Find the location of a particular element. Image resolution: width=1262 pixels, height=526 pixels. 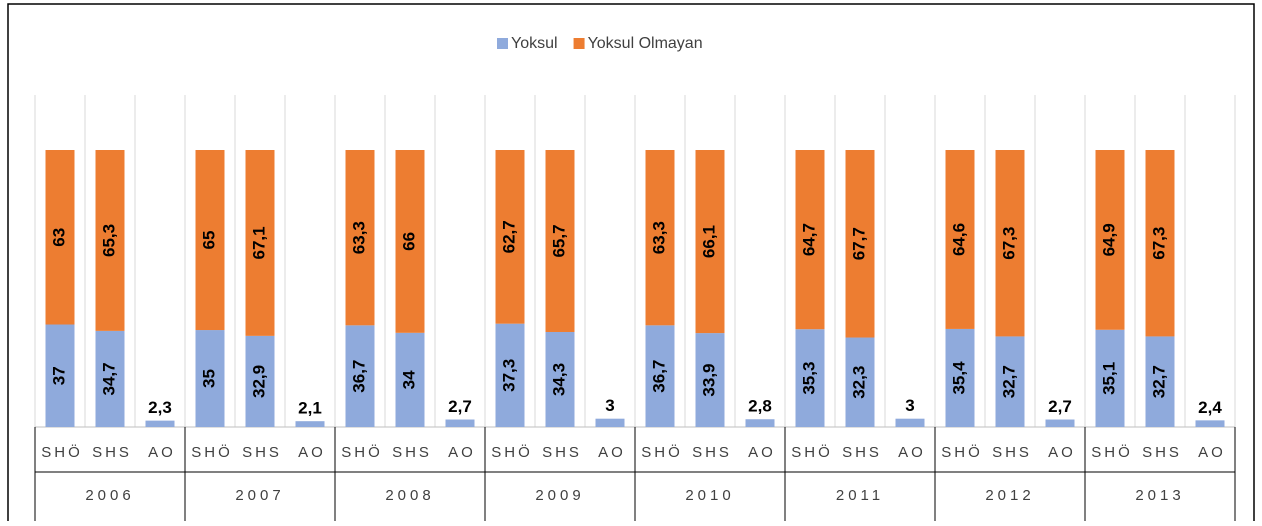

data-label: 63 is located at coordinates (58, 237).